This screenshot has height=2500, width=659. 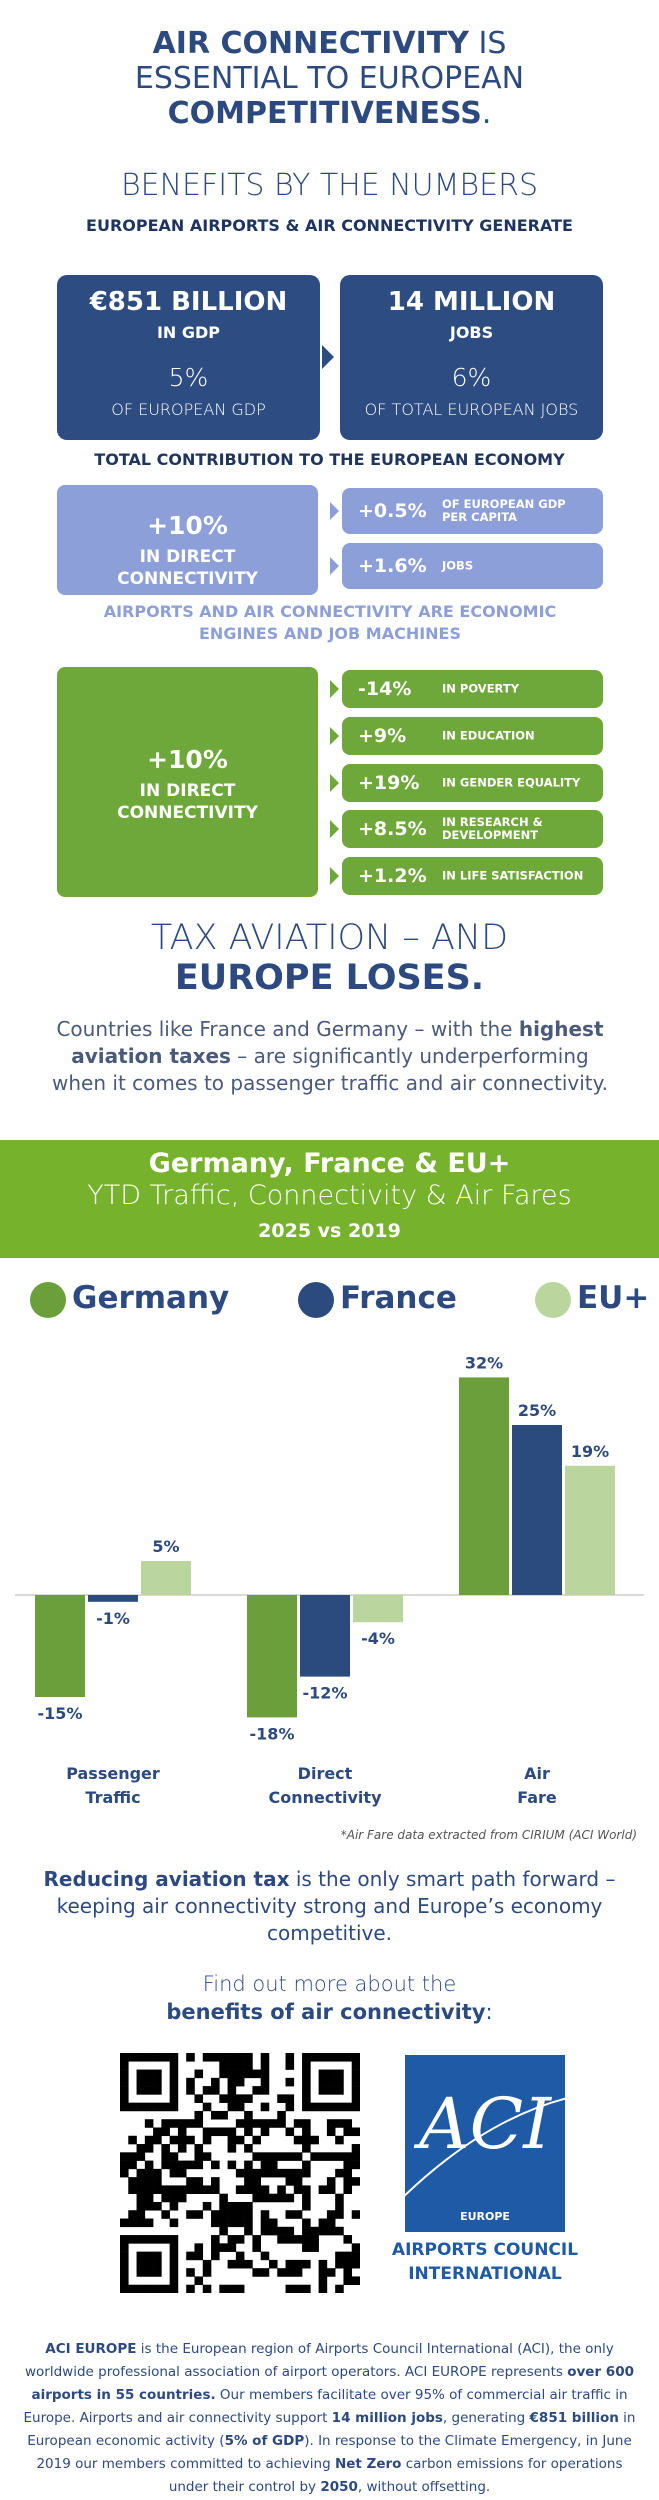 I want to click on legend-swatch, so click(x=316, y=1300).